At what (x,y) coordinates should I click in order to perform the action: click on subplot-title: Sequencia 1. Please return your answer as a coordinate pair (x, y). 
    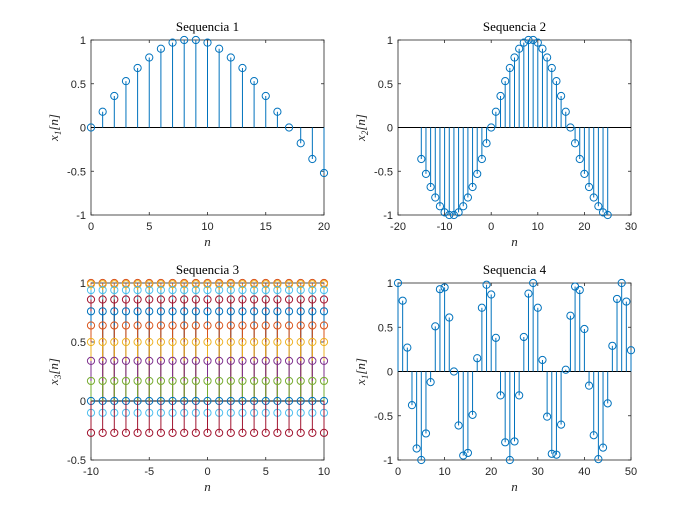
    Looking at the image, I should click on (207, 26).